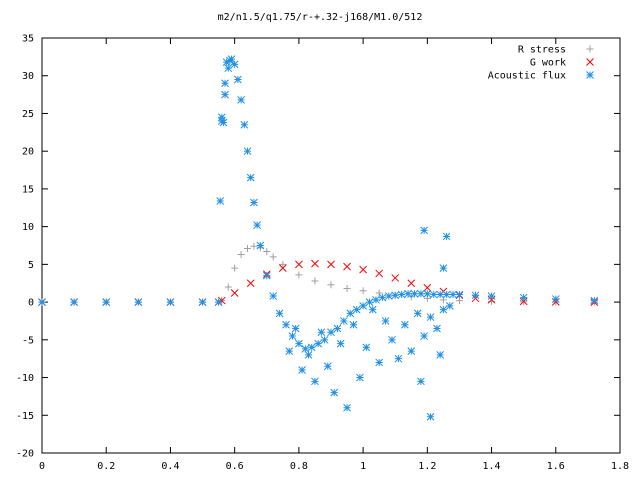 This screenshot has width=640, height=480. What do you see at coordinates (28, 340) in the screenshot?
I see `y-tick-label: -5` at bounding box center [28, 340].